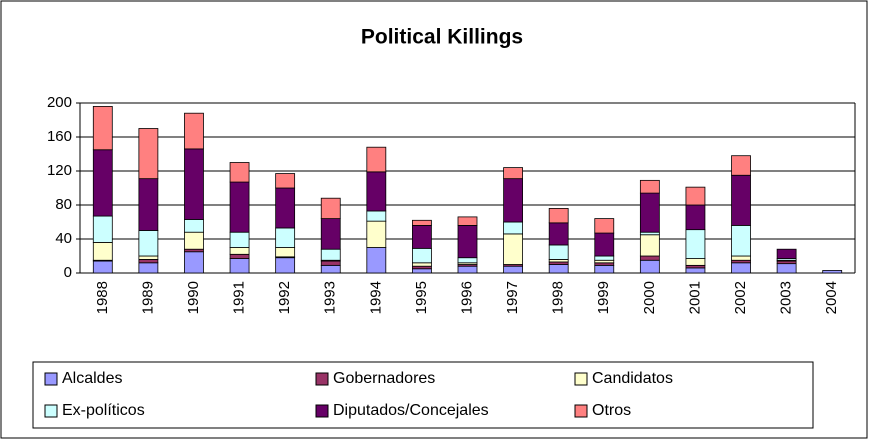 This screenshot has height=445, width=869. What do you see at coordinates (442, 37) in the screenshot?
I see `chart-title: Political Killings` at bounding box center [442, 37].